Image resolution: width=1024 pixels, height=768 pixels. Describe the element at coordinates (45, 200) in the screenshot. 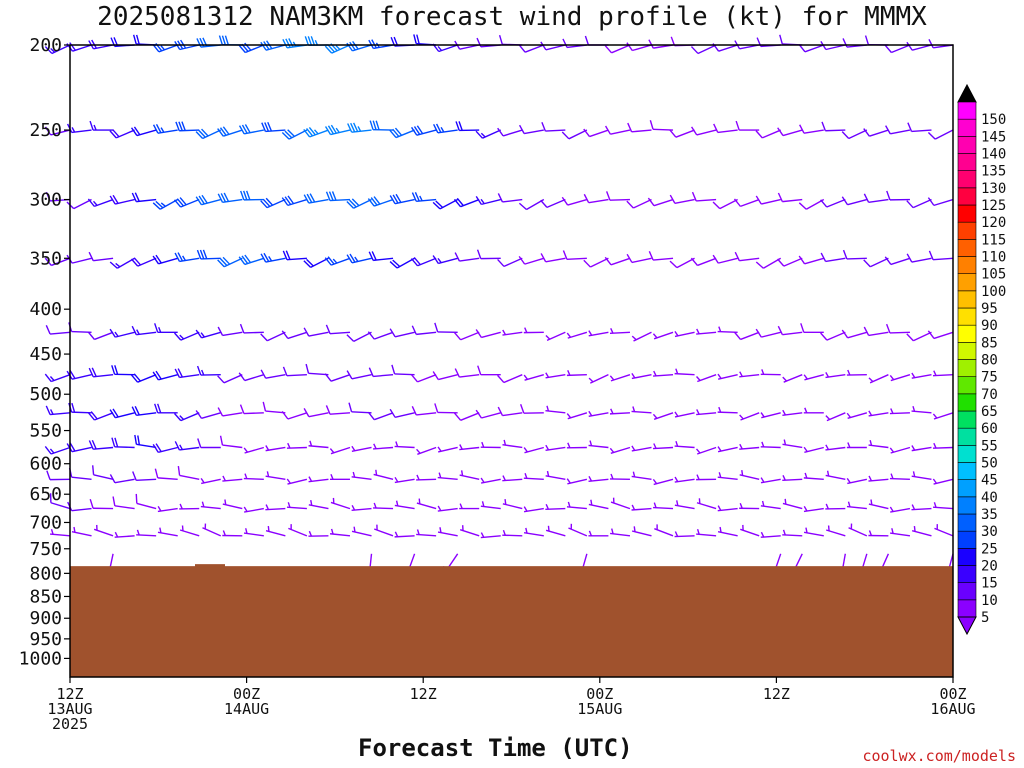

I see `y-tick-label: 300` at that location.